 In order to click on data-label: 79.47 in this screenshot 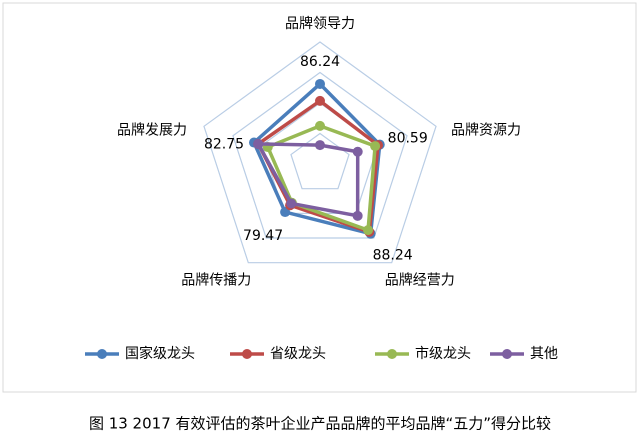, I will do `click(263, 236)`.